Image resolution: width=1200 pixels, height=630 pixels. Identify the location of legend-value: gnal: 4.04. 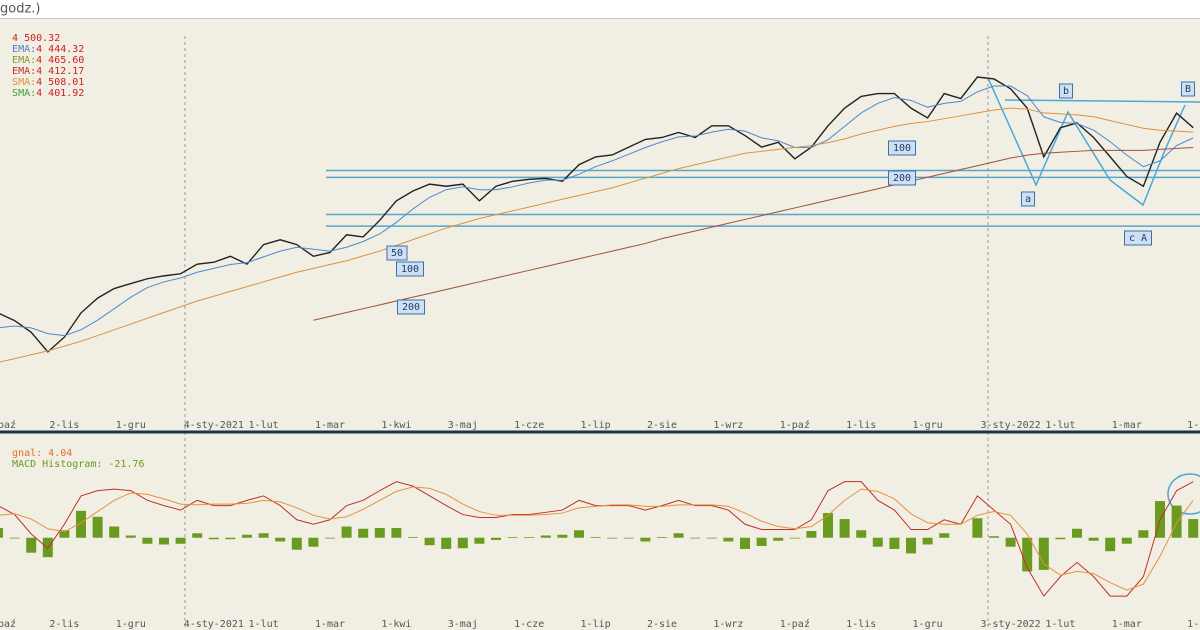
(42, 453).